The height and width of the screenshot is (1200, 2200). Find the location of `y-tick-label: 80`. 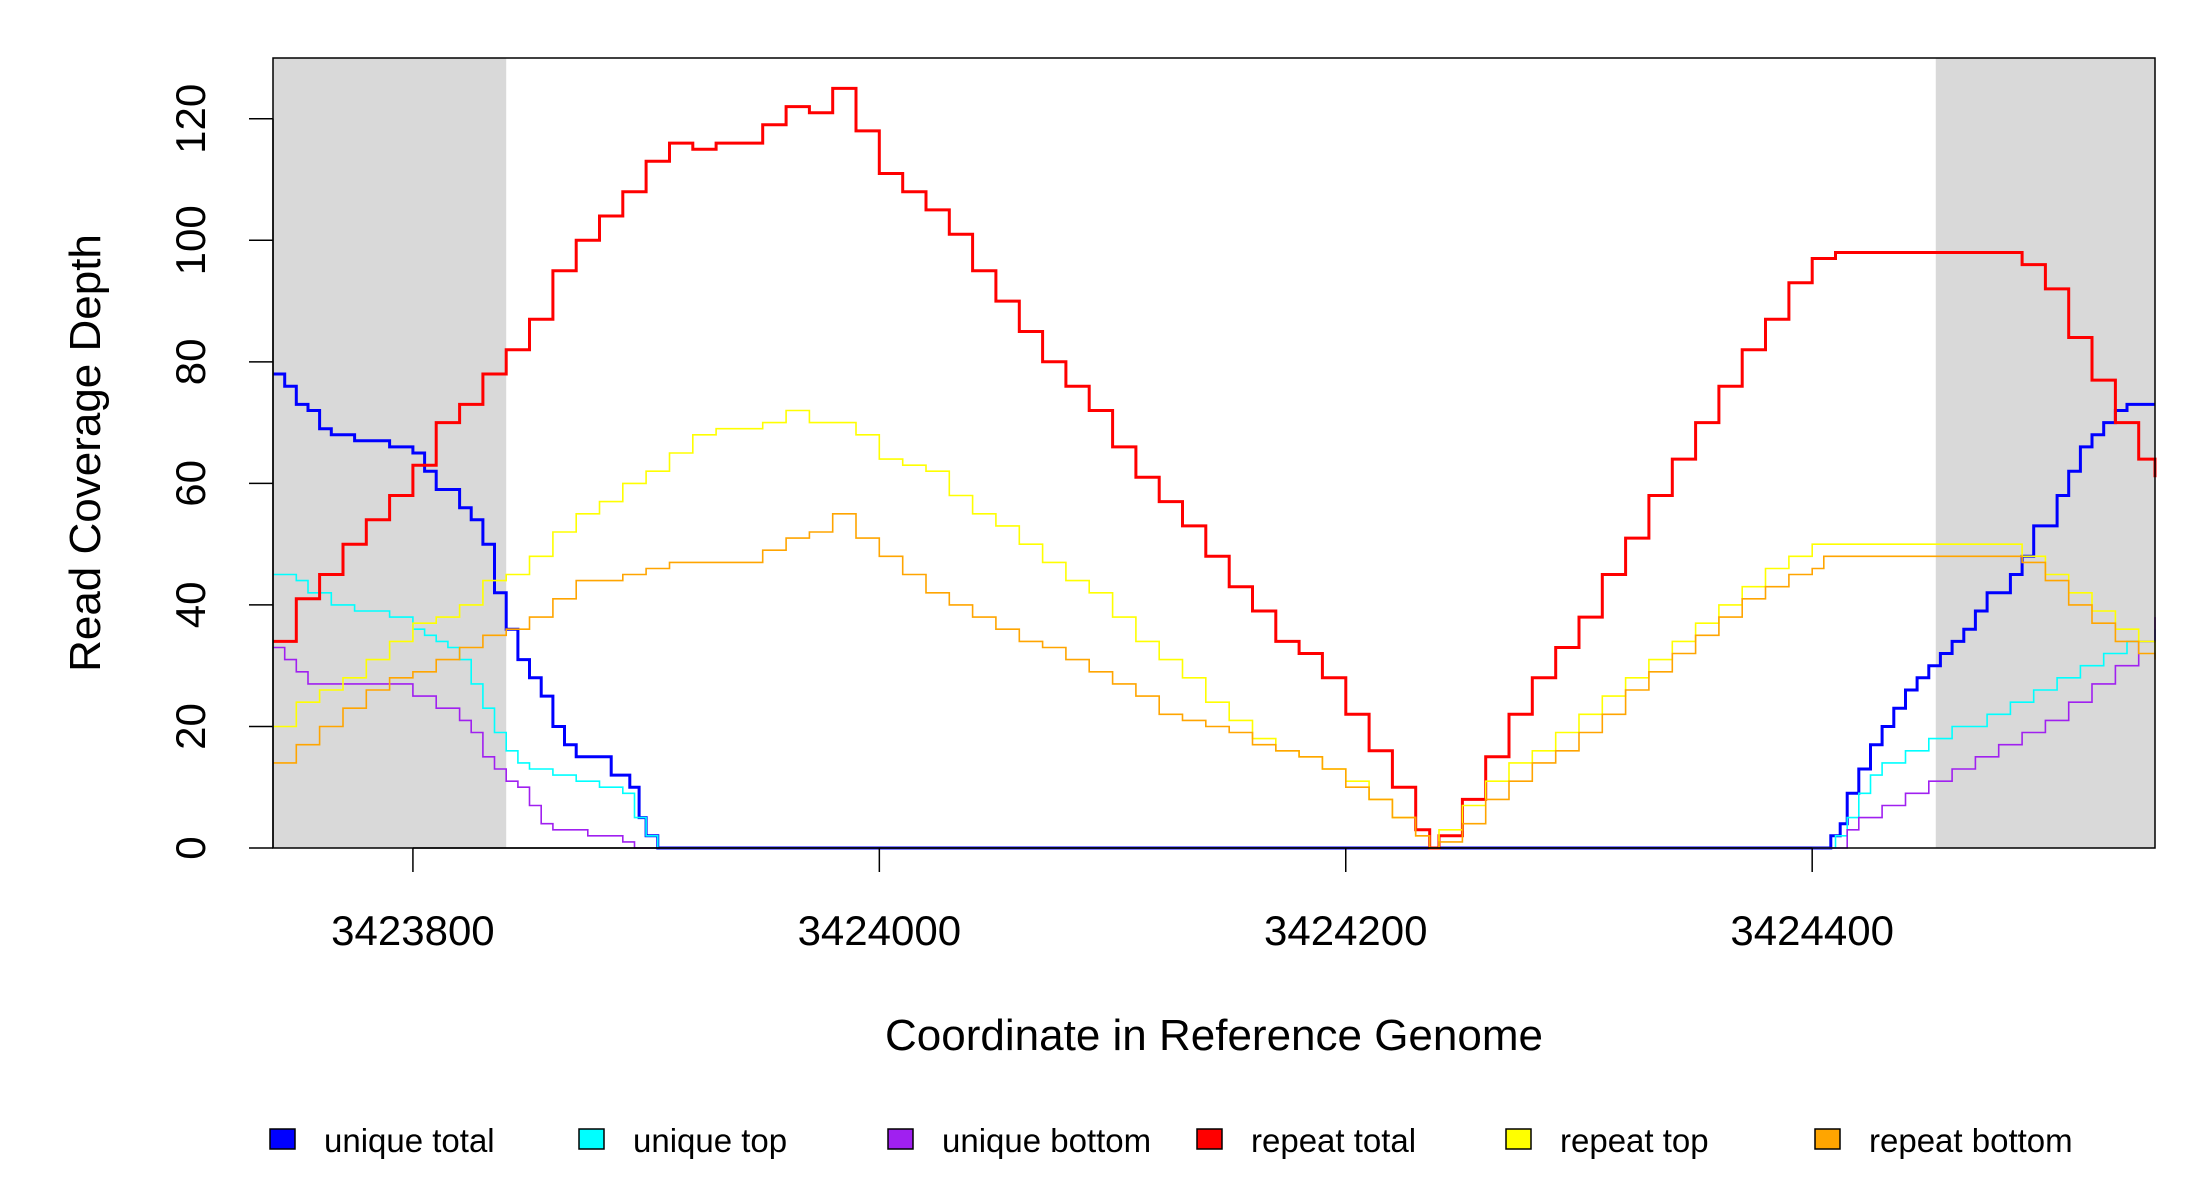

y-tick-label: 80 is located at coordinates (190, 361).